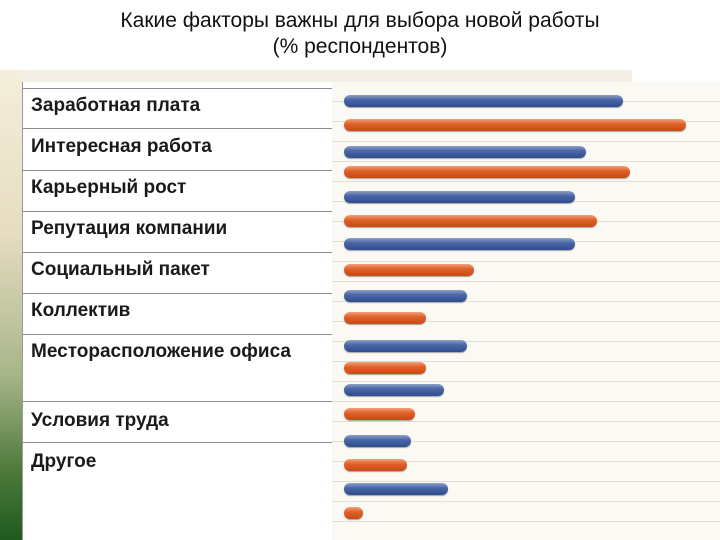 Image resolution: width=720 pixels, height=540 pixels. Describe the element at coordinates (11, 305) in the screenshot. I see `decorative-side-strip` at that location.